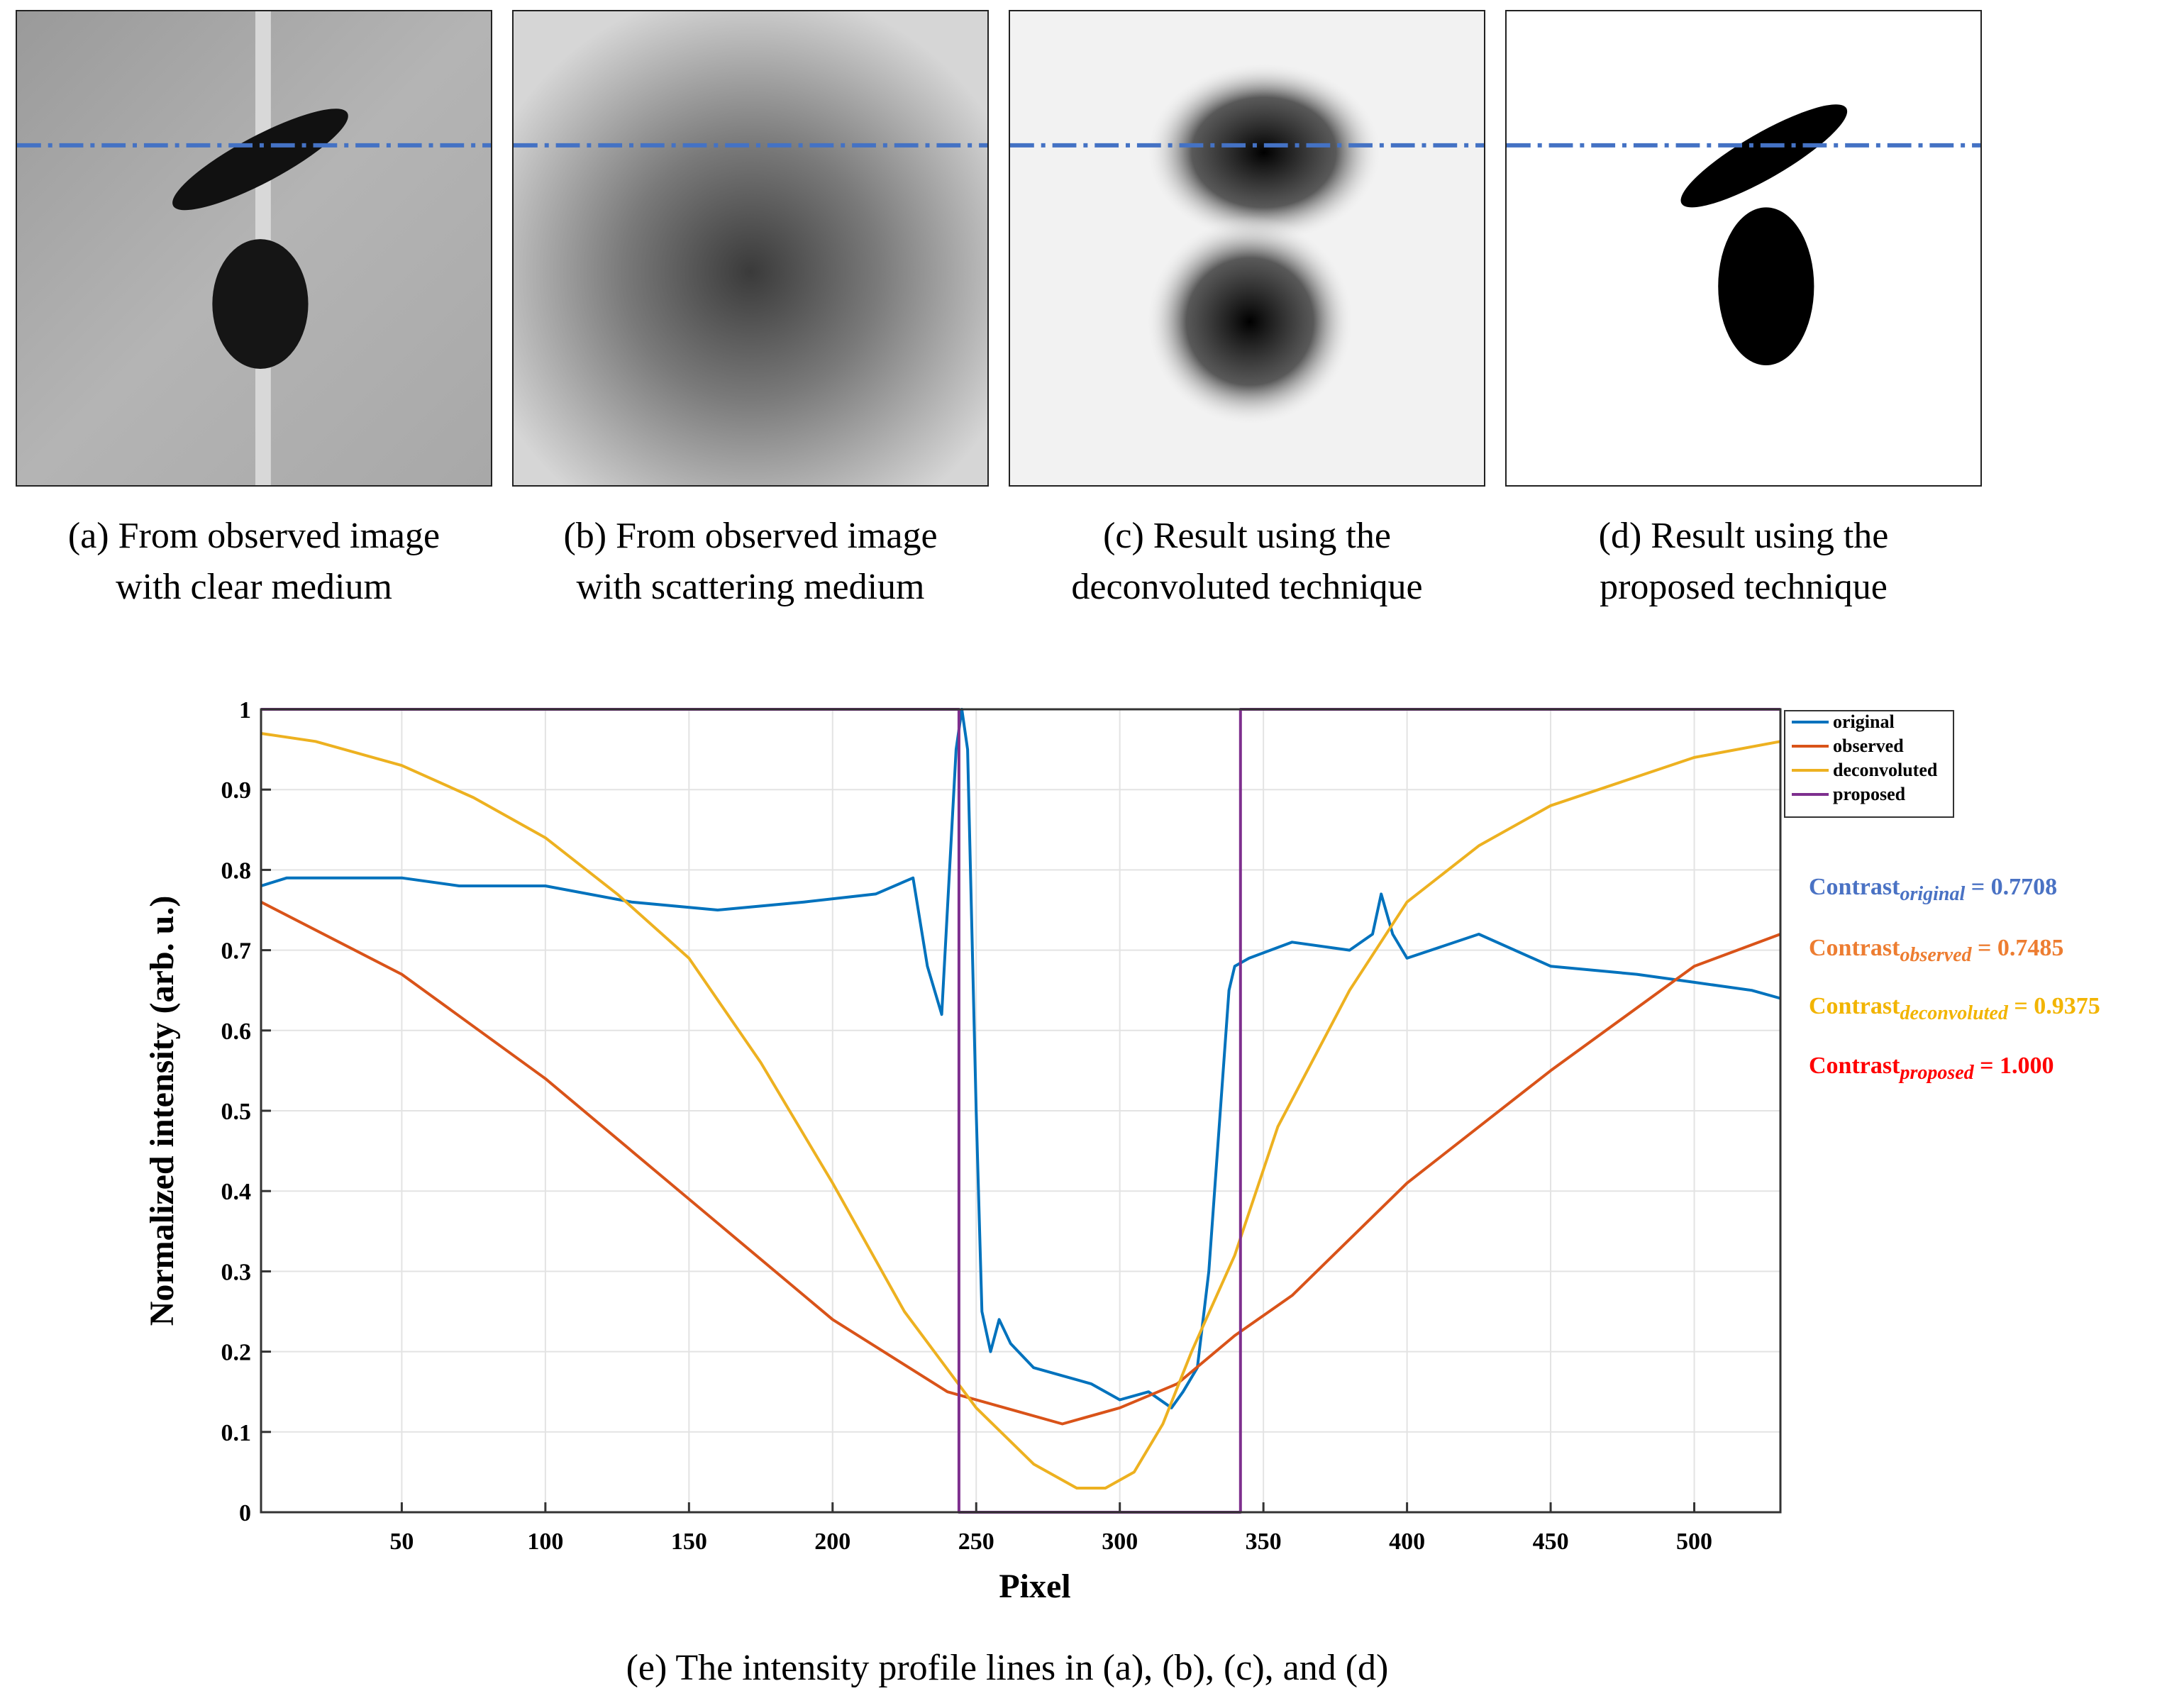  Describe the element at coordinates (237, 1433) in the screenshot. I see `y-tick-label: 0.1` at that location.